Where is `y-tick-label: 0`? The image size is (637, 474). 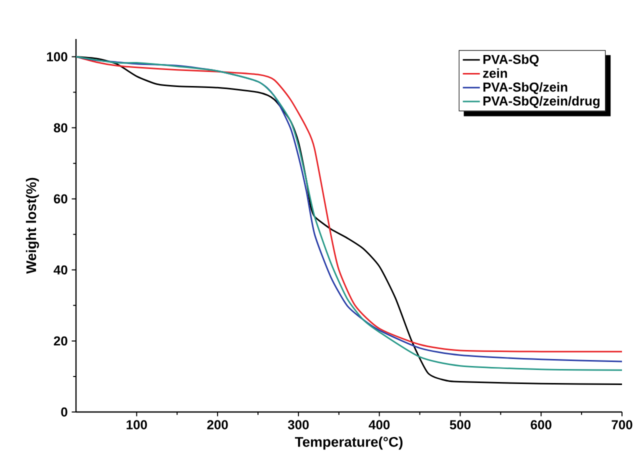 y-tick-label: 0 is located at coordinates (64, 412).